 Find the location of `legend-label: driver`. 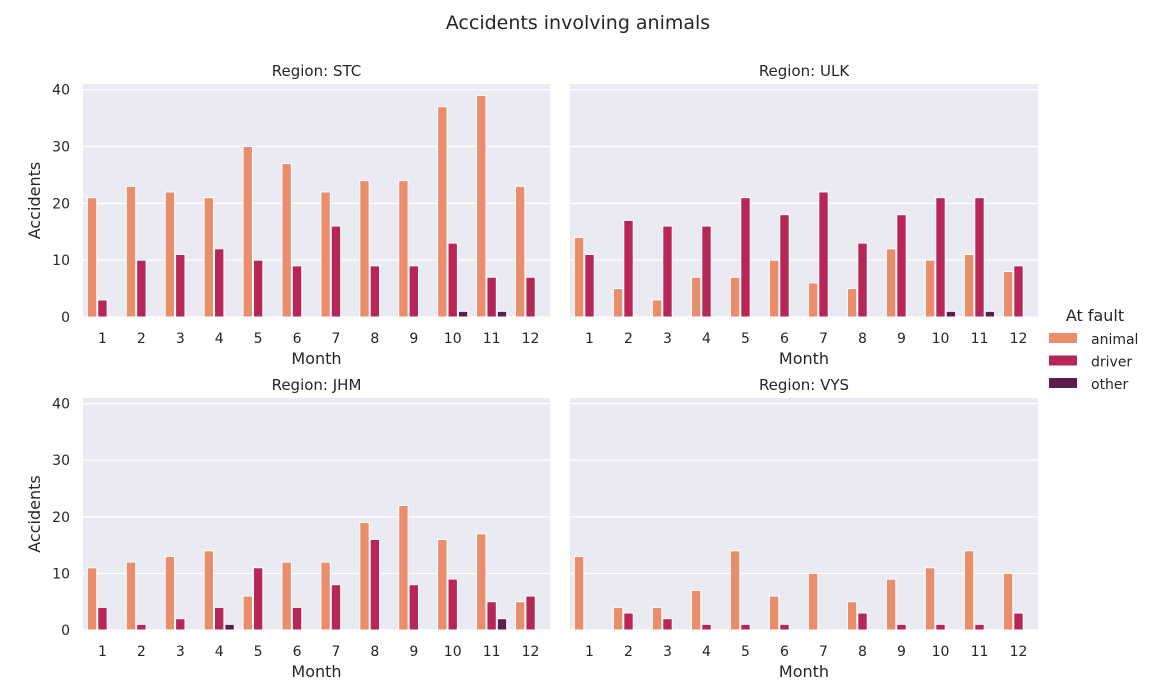

legend-label: driver is located at coordinates (1111, 363).